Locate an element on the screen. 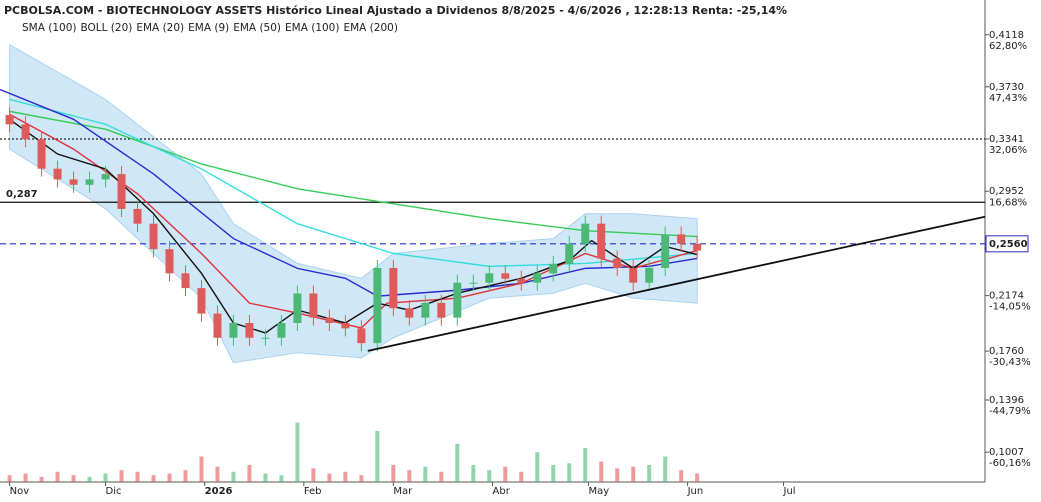 This screenshot has height=502, width=1041. y-tick-label: 0,4118 is located at coordinates (1006, 35).